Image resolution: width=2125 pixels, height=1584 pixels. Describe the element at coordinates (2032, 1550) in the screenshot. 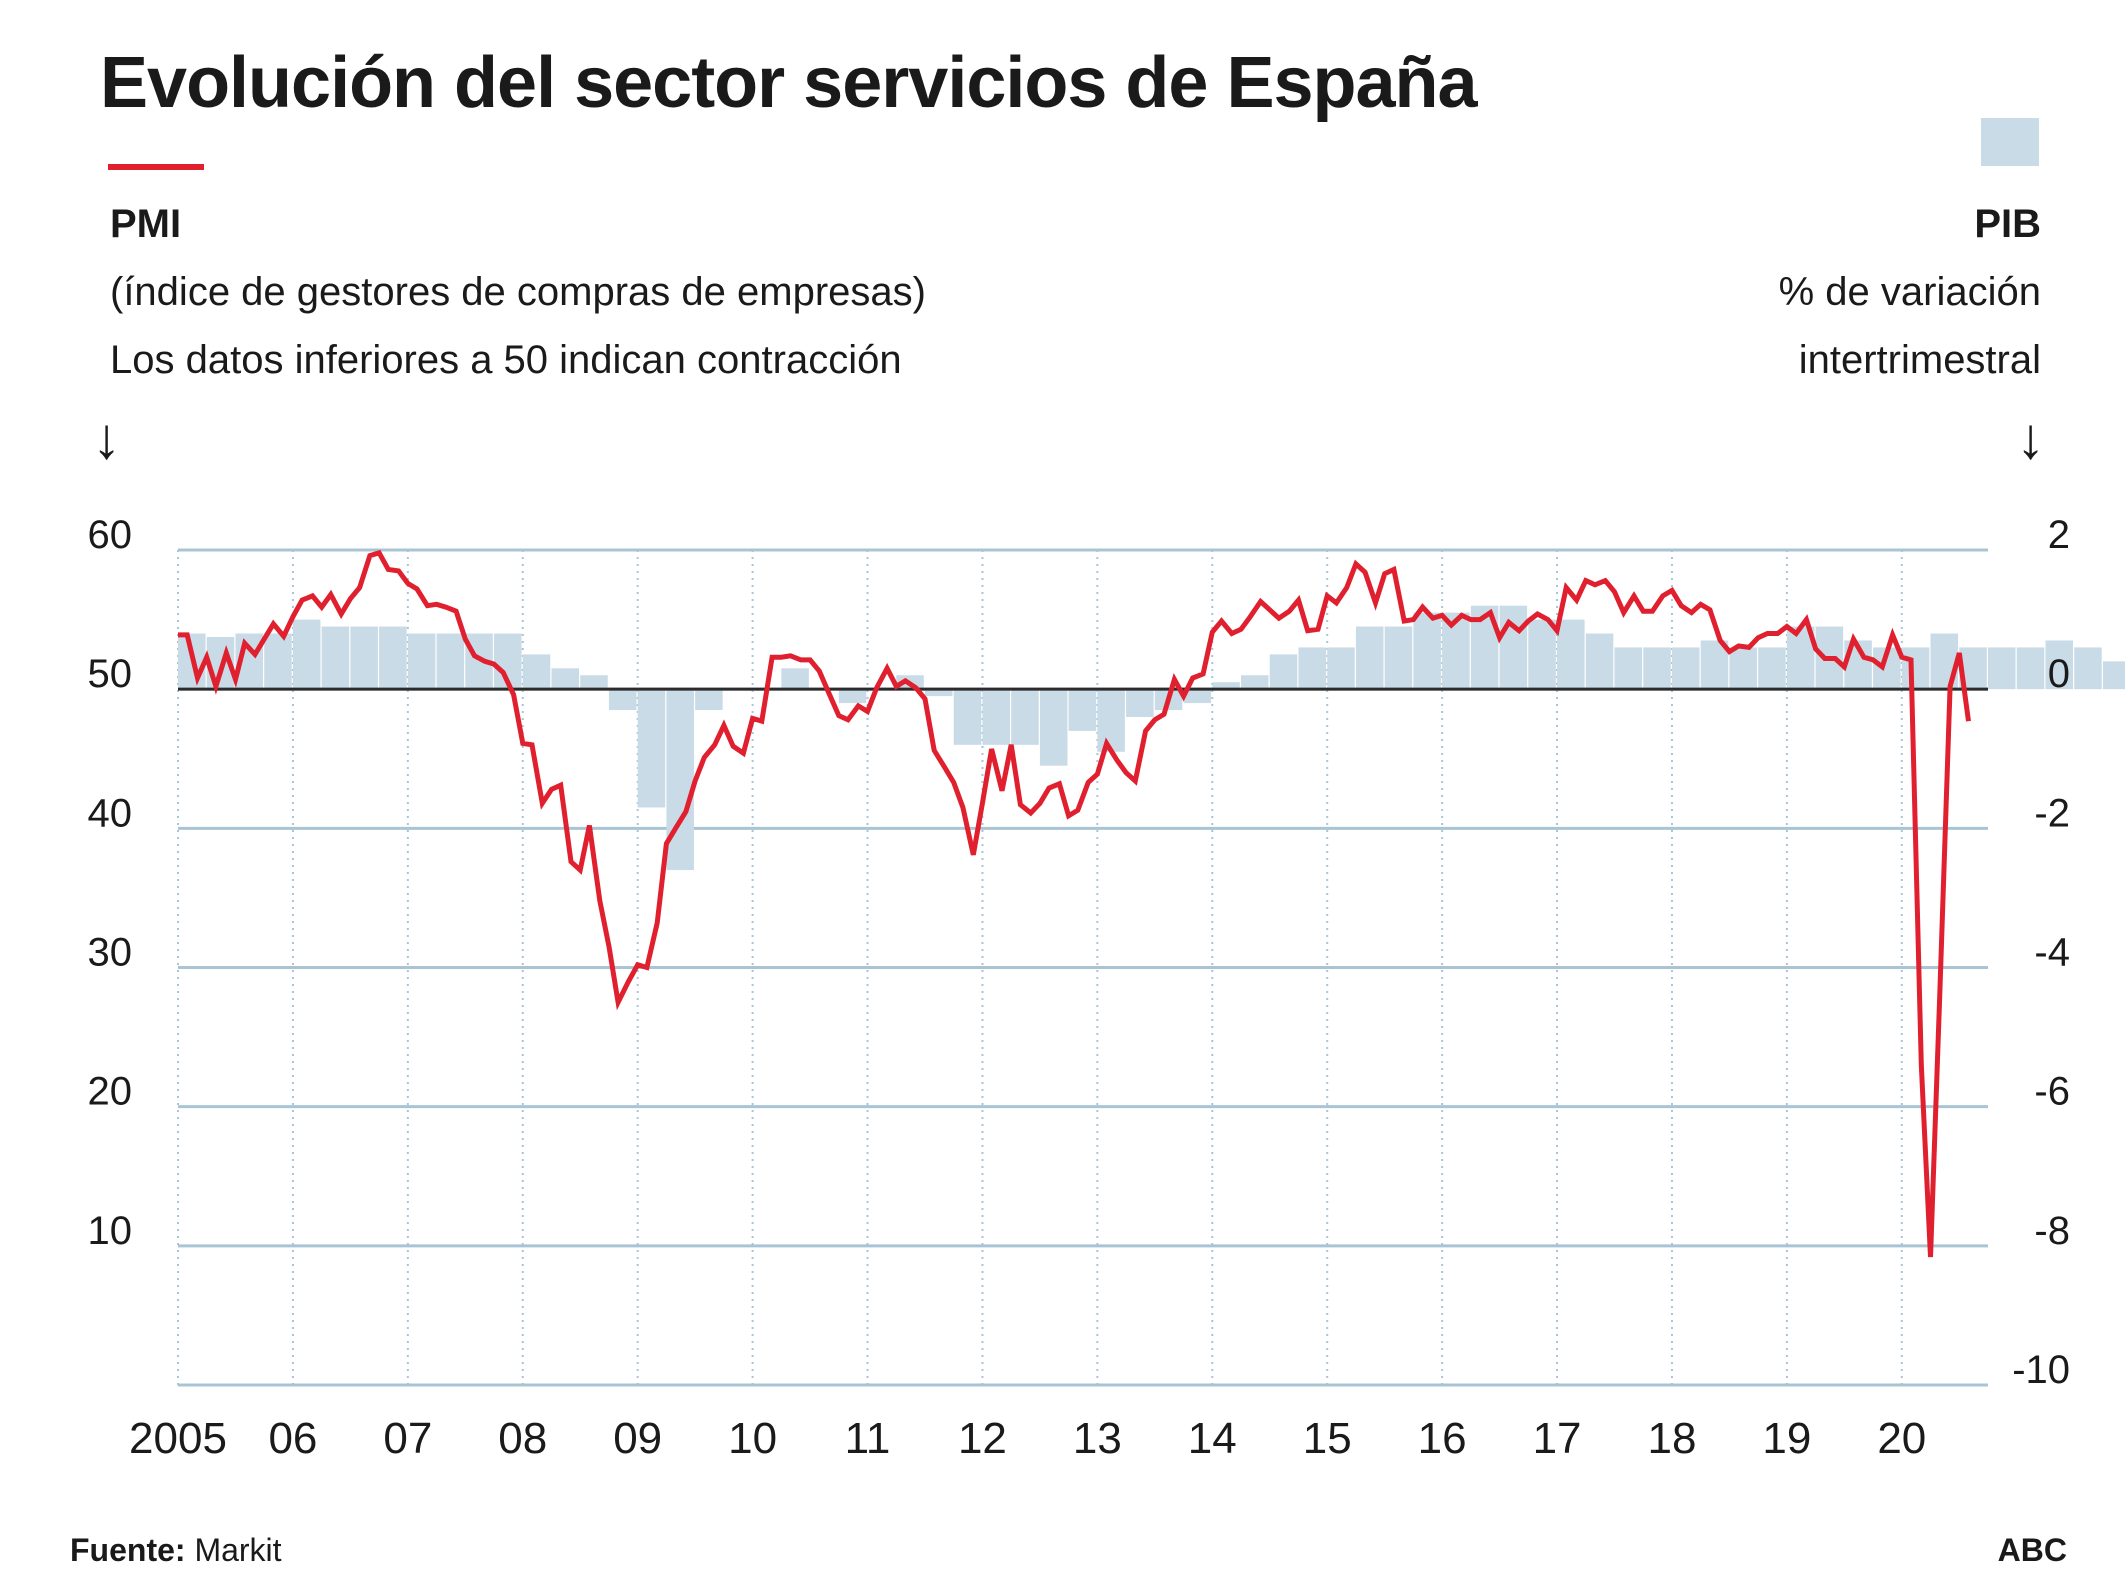

I see `brand-logo-text: ABC` at that location.